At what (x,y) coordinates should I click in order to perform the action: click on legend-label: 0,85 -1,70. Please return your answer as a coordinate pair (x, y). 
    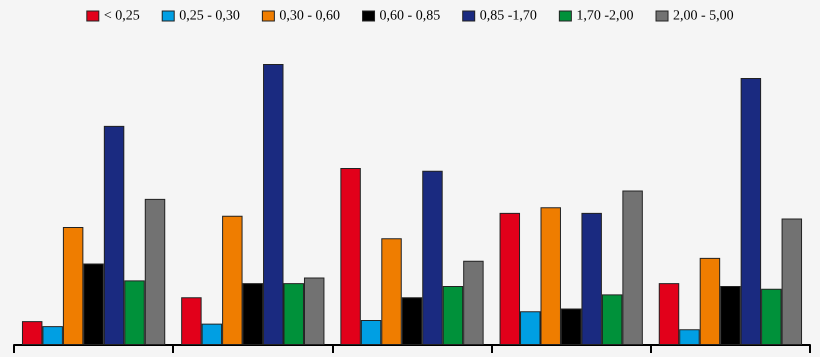
    Looking at the image, I should click on (508, 16).